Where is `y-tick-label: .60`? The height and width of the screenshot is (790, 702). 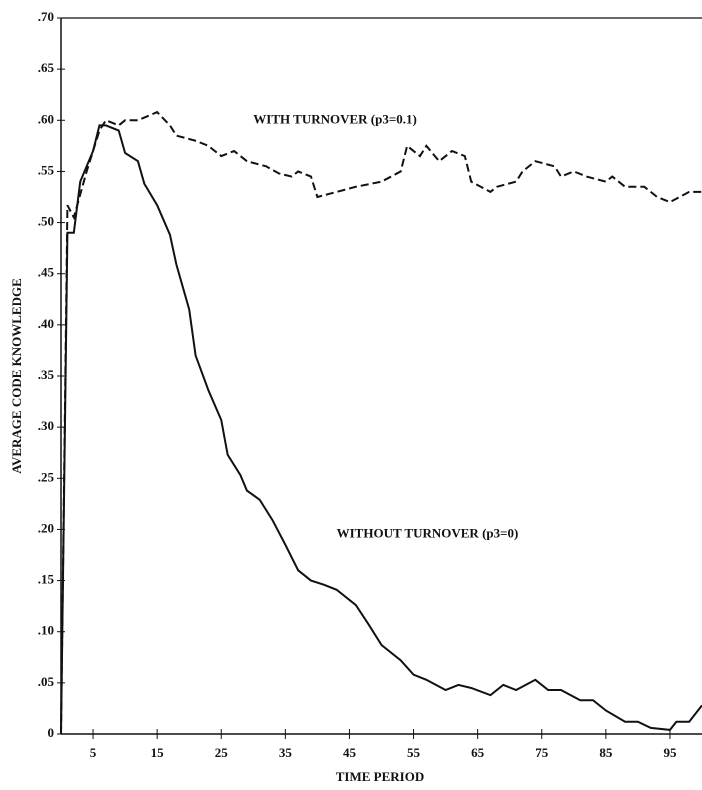
y-tick-label: .60 is located at coordinates (46, 118).